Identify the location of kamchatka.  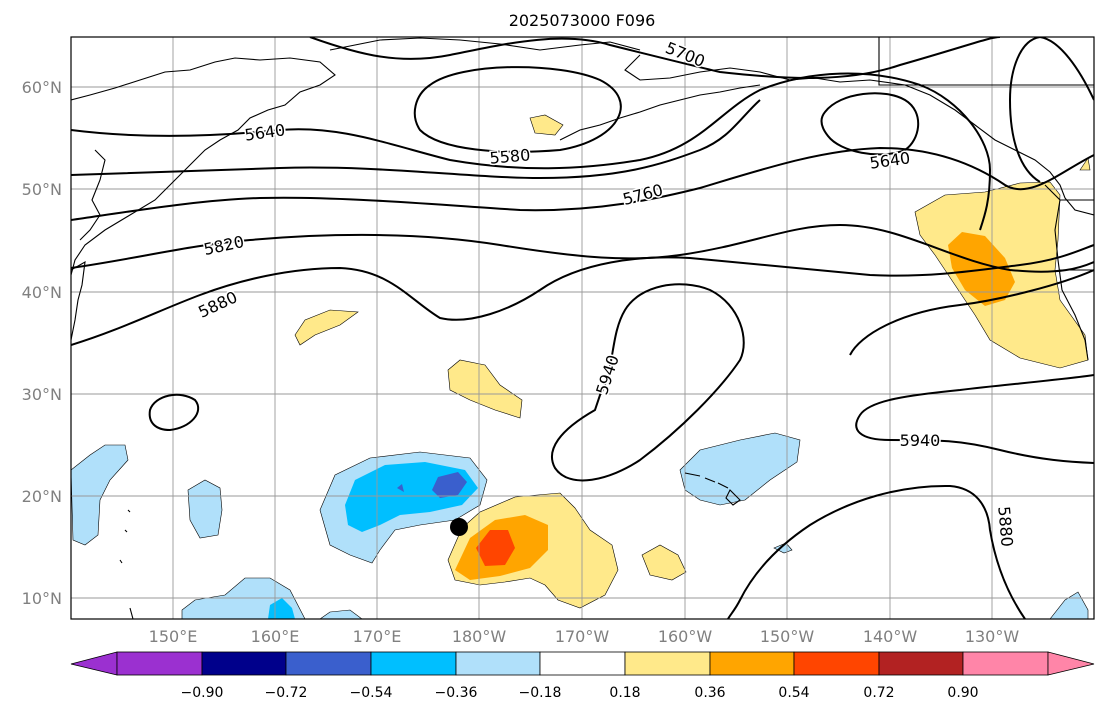
(92, 195).